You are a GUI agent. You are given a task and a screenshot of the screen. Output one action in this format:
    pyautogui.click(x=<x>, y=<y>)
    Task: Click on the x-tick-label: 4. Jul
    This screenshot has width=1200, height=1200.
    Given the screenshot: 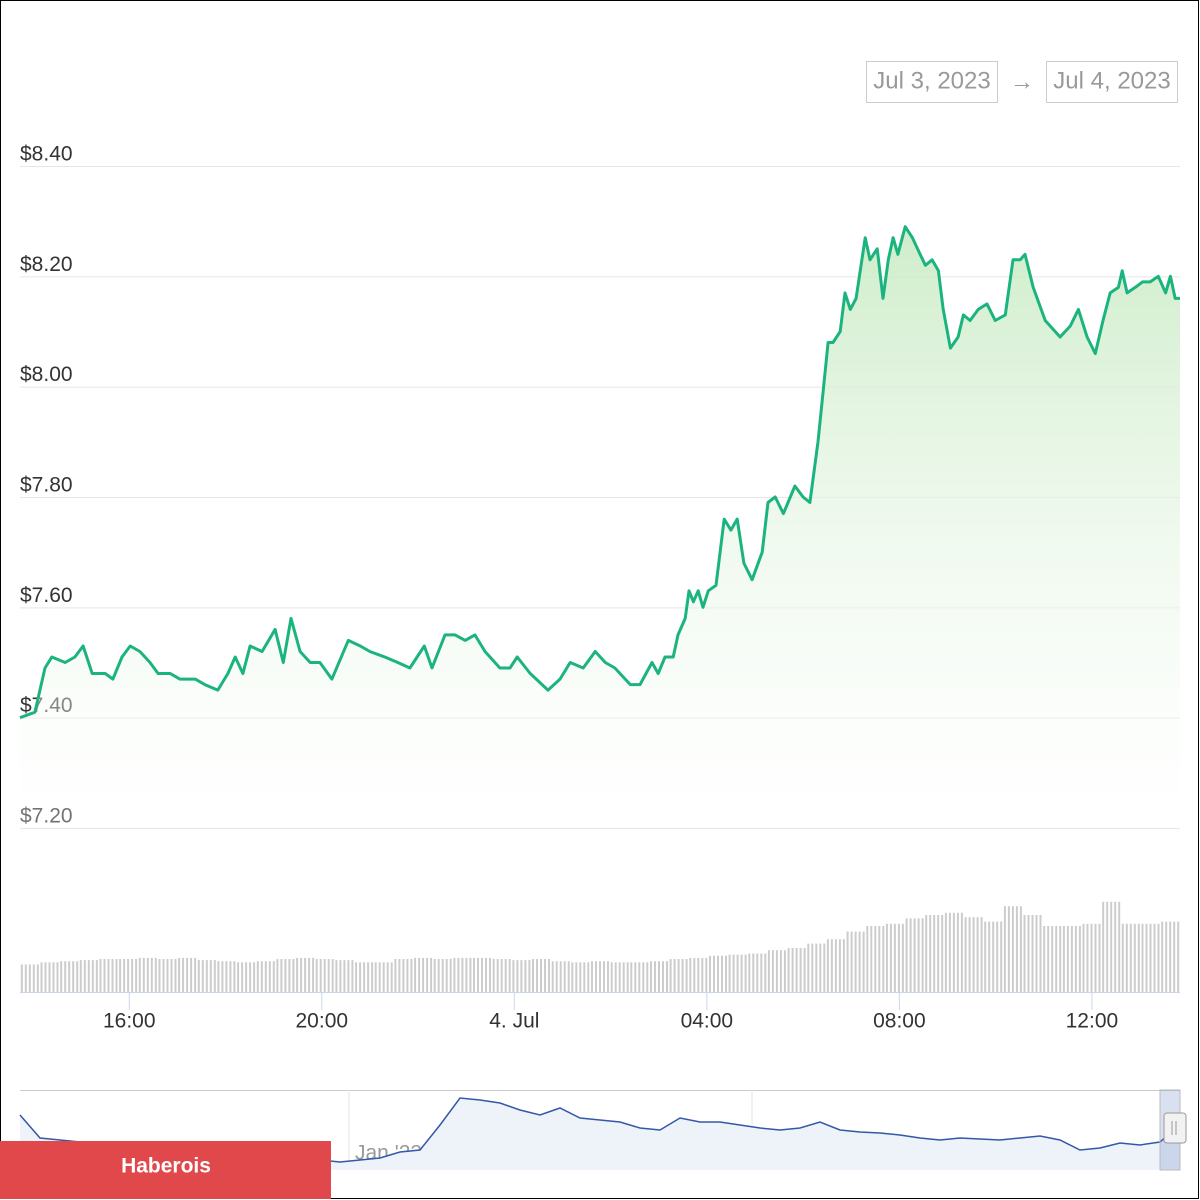 What is the action you would take?
    pyautogui.click(x=514, y=1021)
    